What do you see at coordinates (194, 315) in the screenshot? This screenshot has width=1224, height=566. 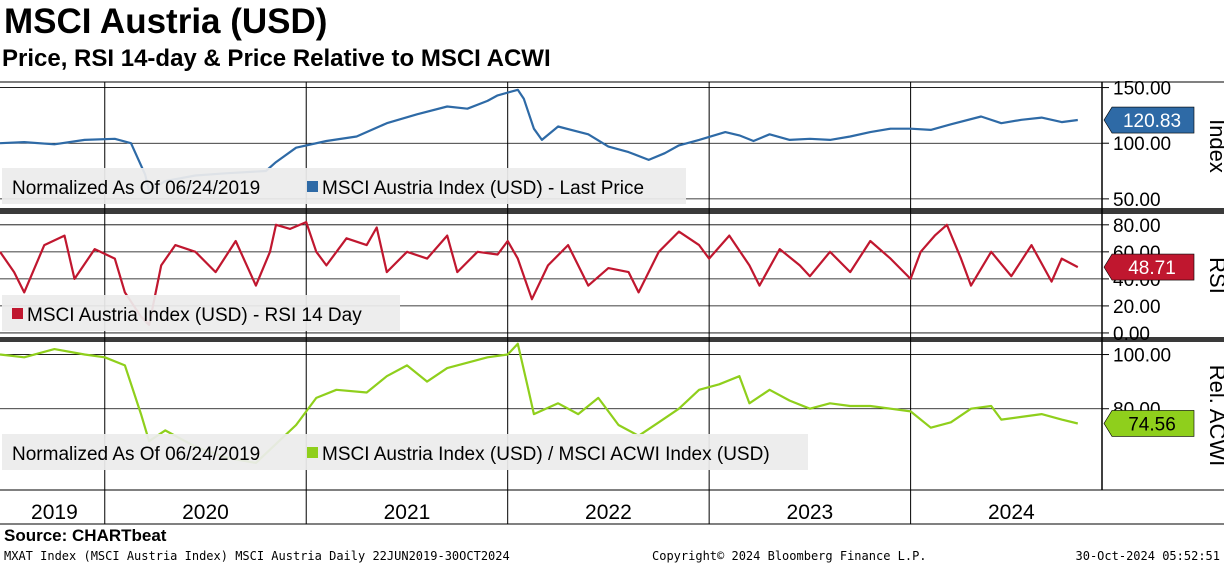 I see `legend-label: MSCI Austria Index (USD) - RSI 14 Day` at bounding box center [194, 315].